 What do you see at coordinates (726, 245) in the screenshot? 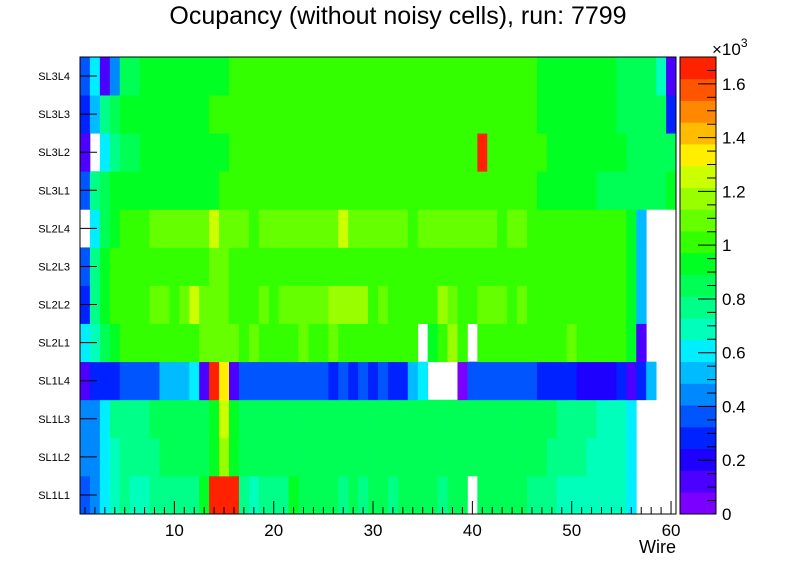
I see `z-tick-label: 1` at bounding box center [726, 245].